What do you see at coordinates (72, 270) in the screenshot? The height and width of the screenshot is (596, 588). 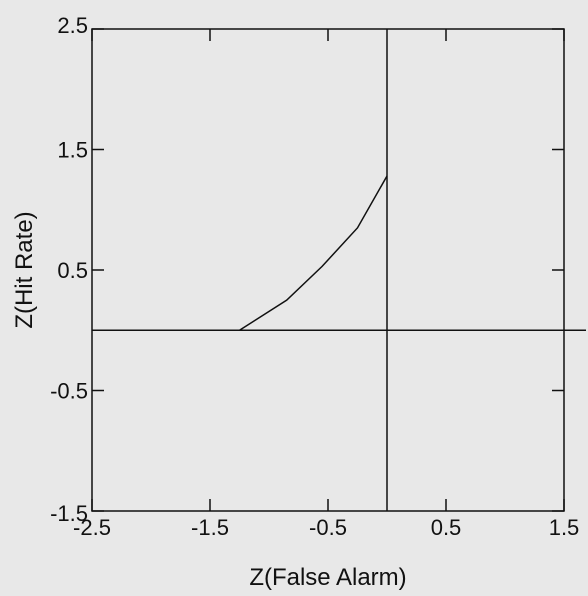 I see `y-tick-label: 0.5` at bounding box center [72, 270].